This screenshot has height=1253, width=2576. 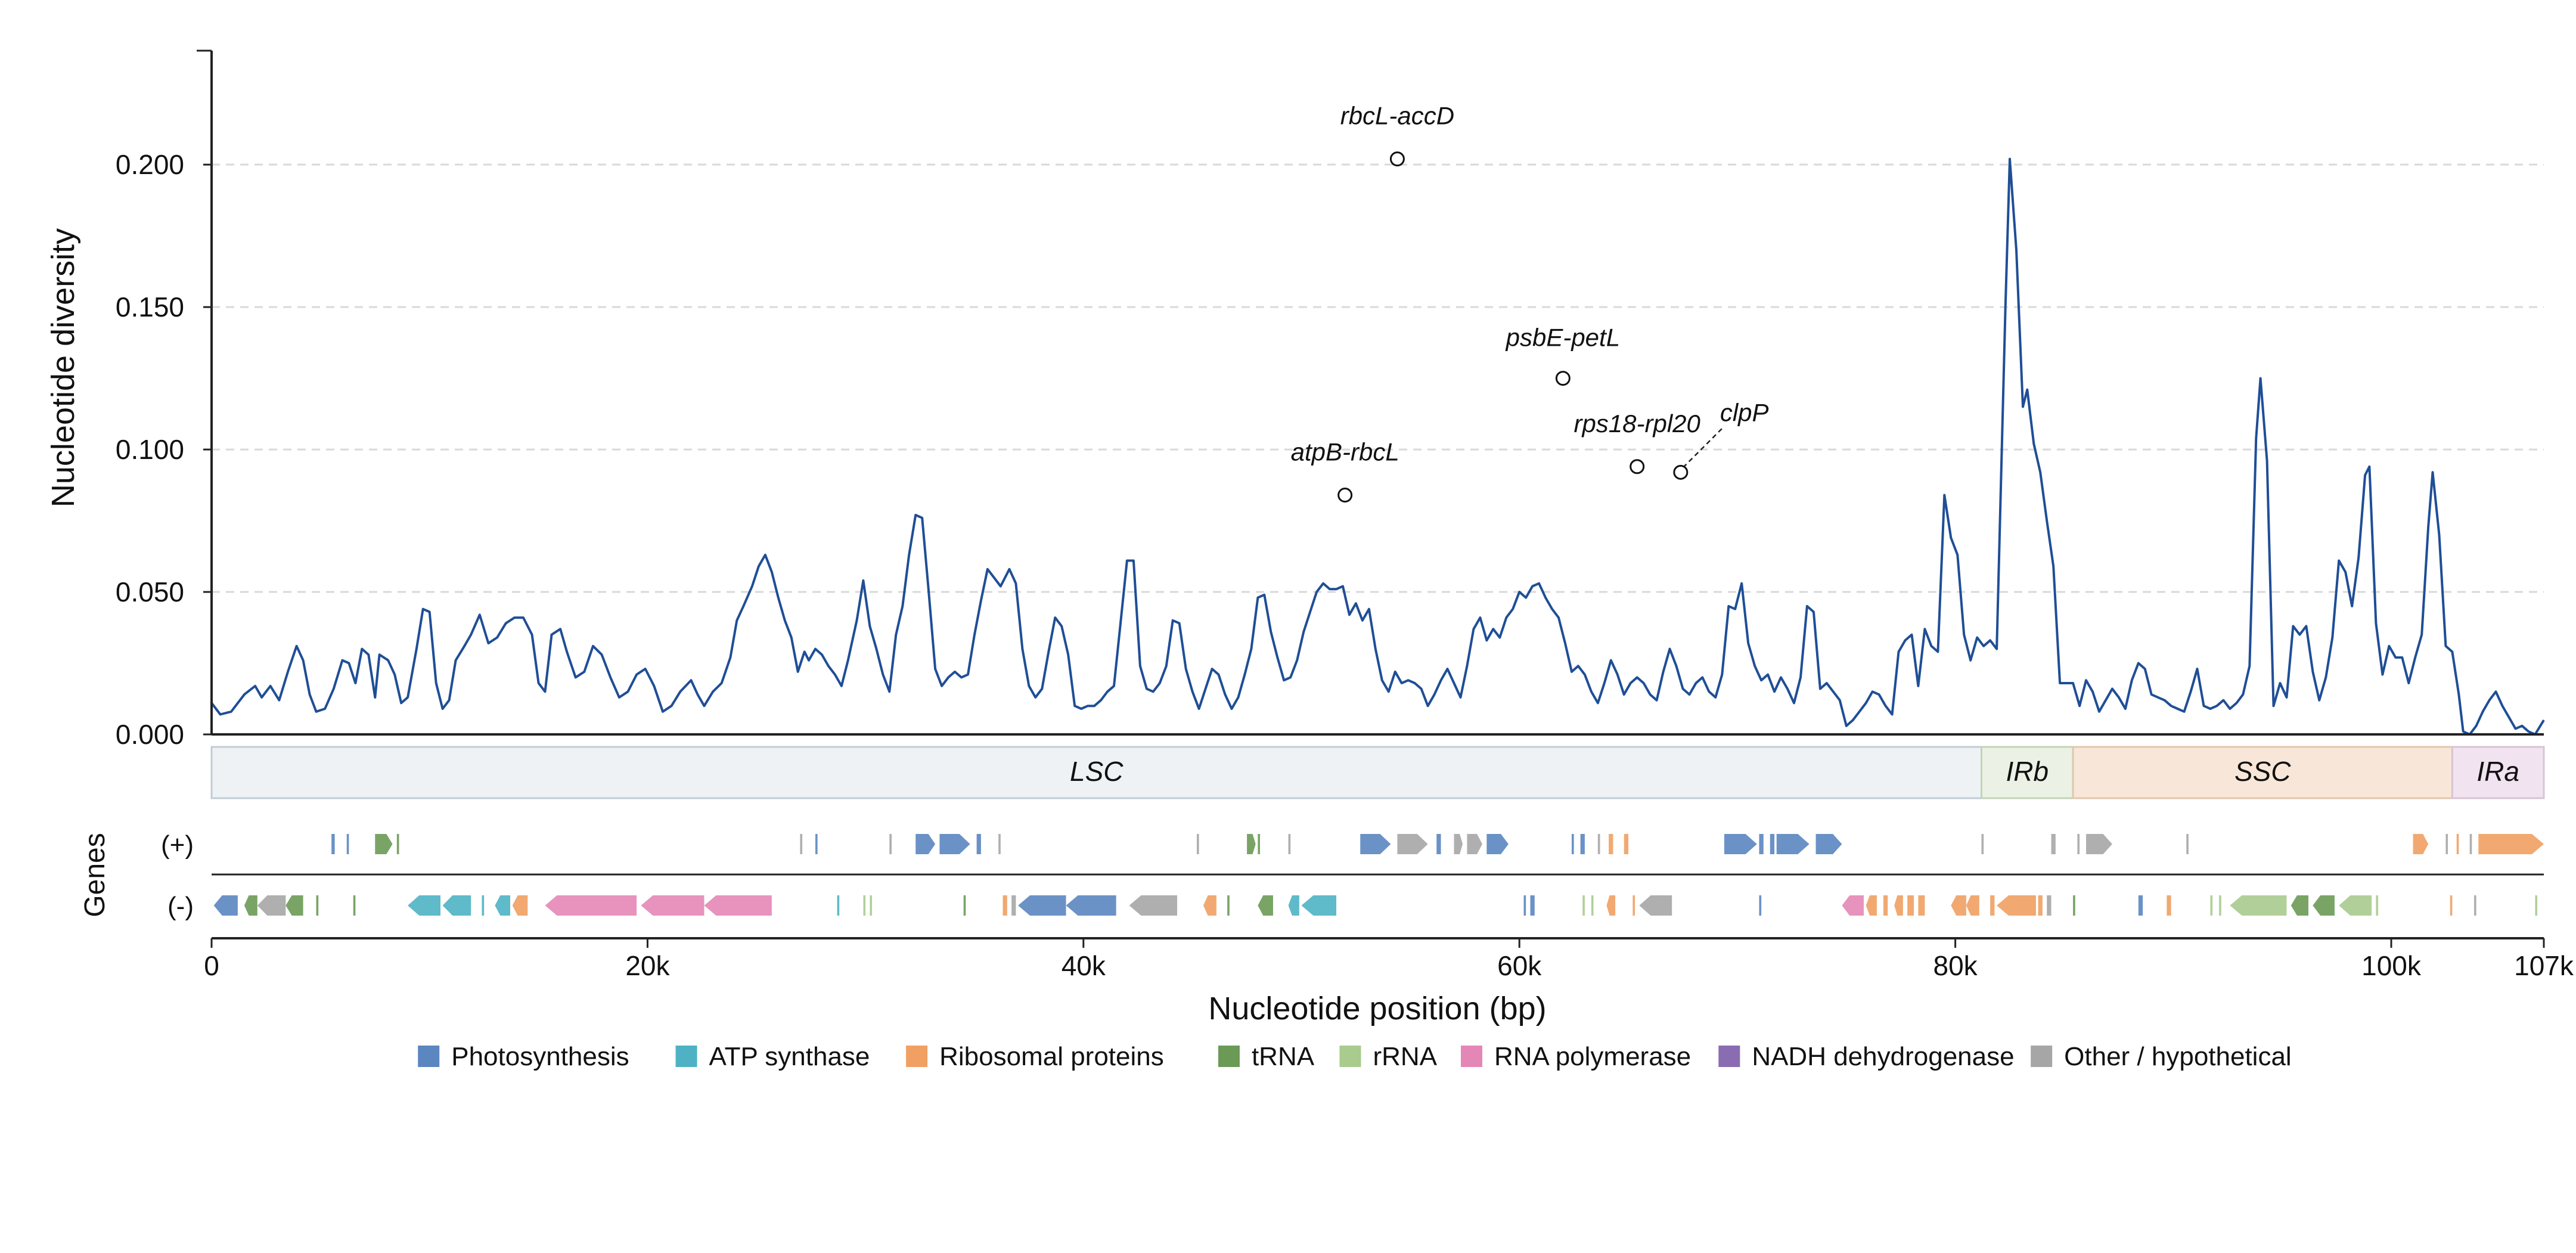 I want to click on x-tick-label: 60k, so click(x=1520, y=965).